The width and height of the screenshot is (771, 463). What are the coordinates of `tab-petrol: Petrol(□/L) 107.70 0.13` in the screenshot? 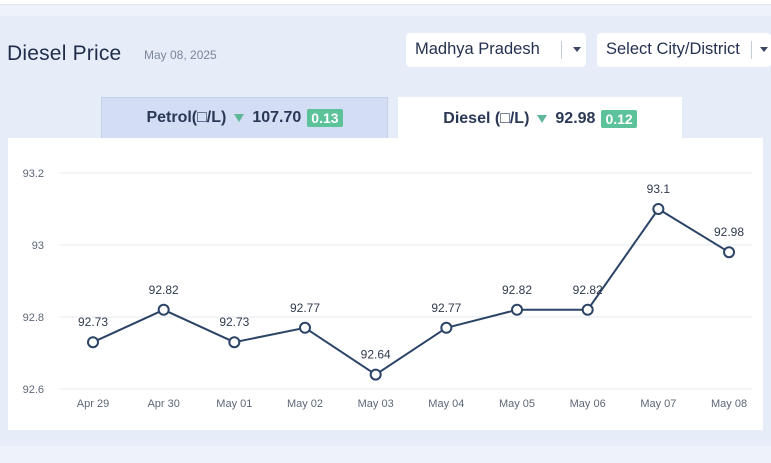 It's located at (244, 117).